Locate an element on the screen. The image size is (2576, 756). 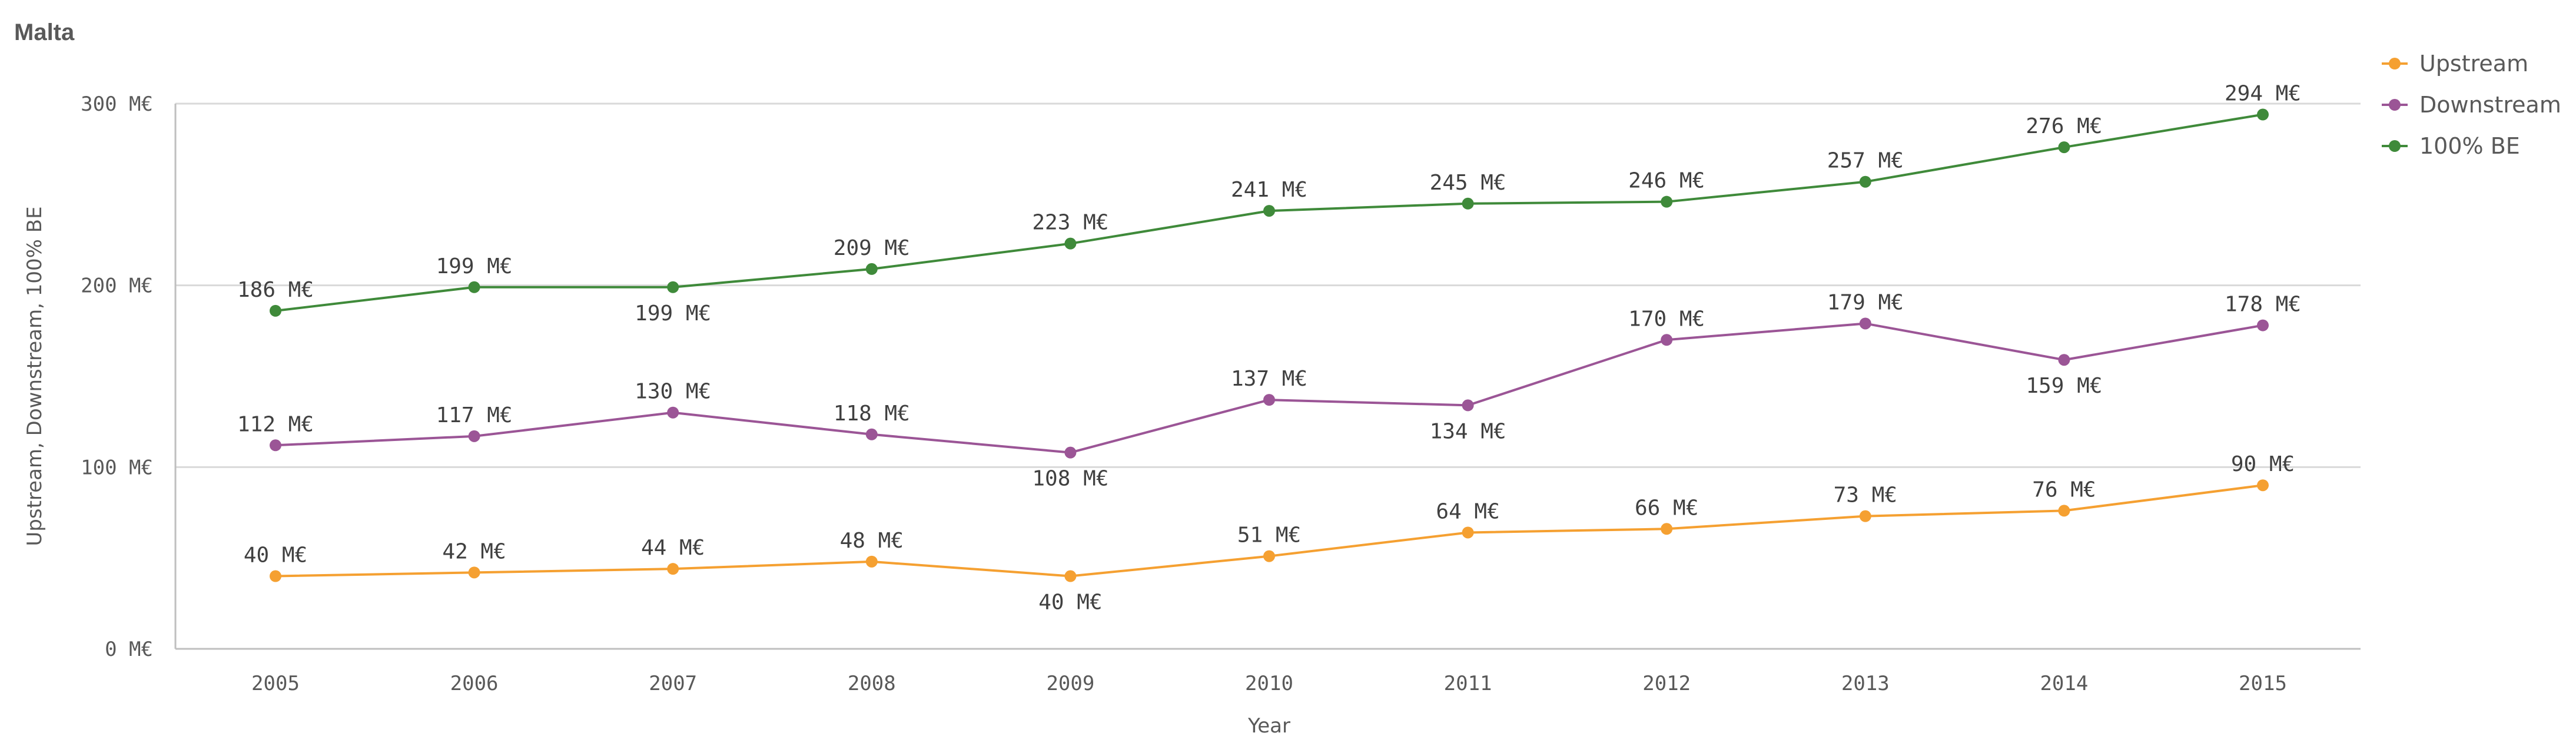
chart-title: Malta is located at coordinates (44, 32).